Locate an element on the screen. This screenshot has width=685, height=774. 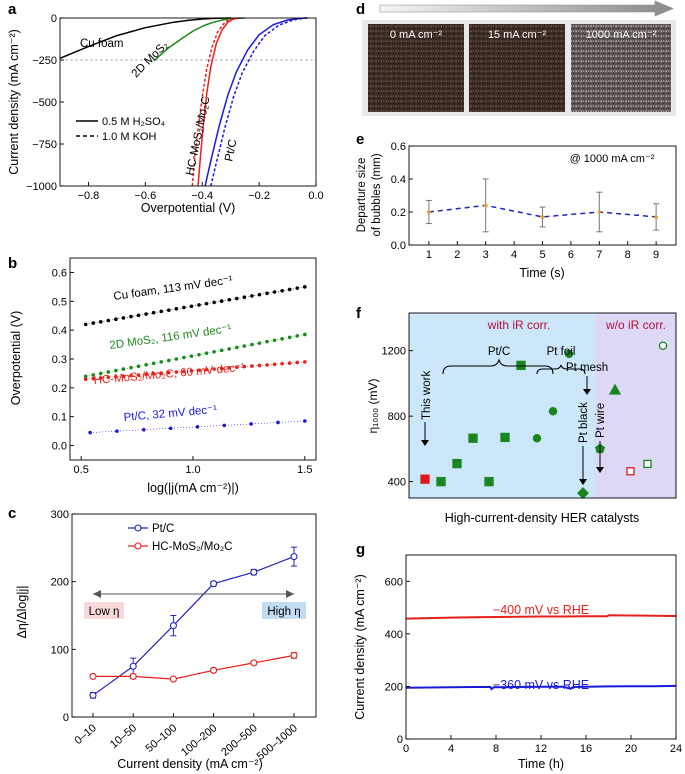
x-tick-a-label: −0.6 is located at coordinates (145, 196).